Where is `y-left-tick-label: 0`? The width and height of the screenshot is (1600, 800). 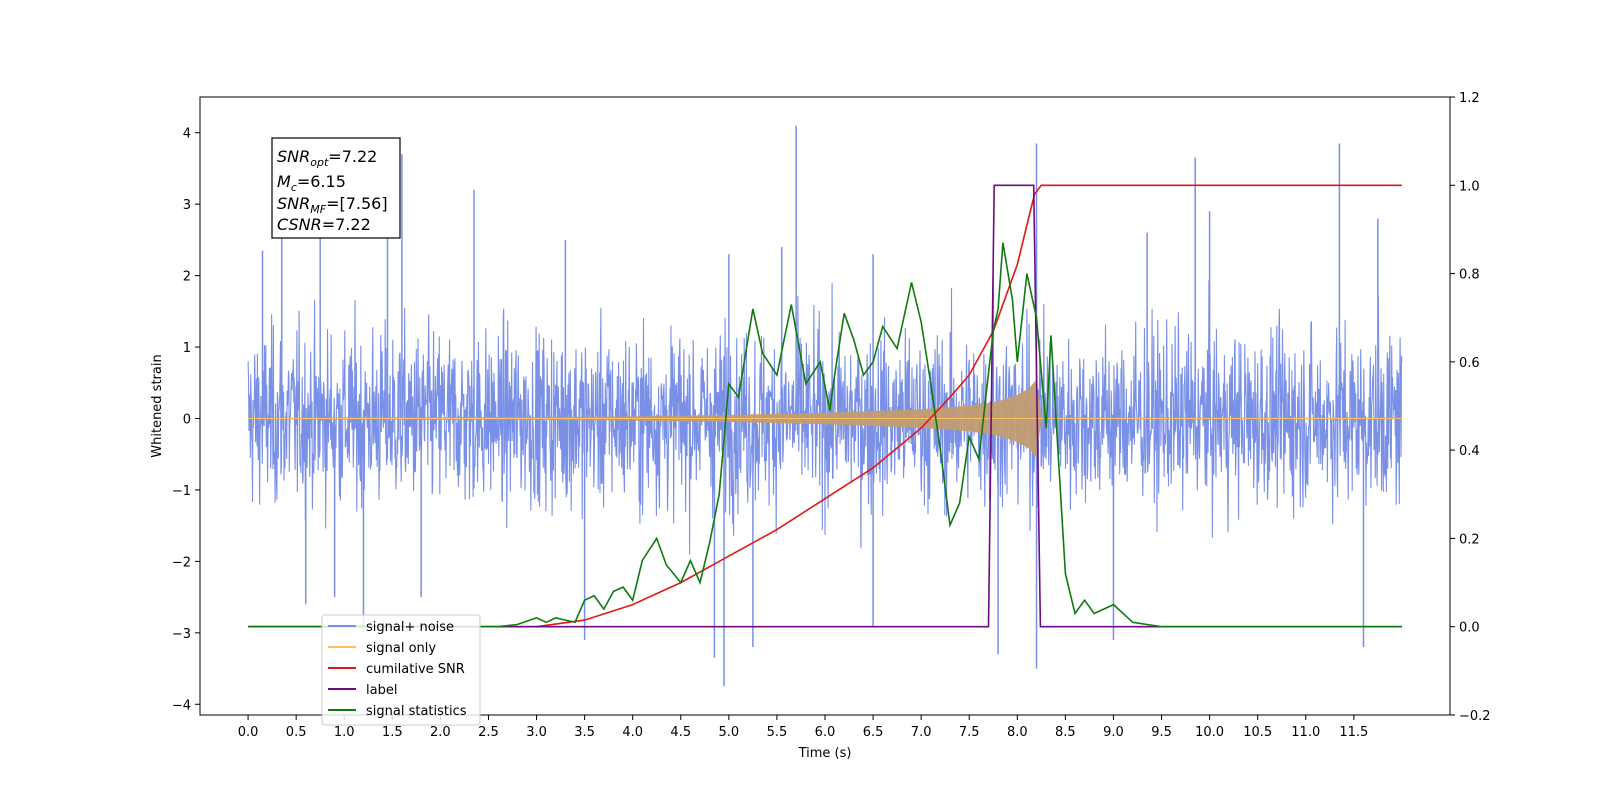 y-left-tick-label: 0 is located at coordinates (187, 420).